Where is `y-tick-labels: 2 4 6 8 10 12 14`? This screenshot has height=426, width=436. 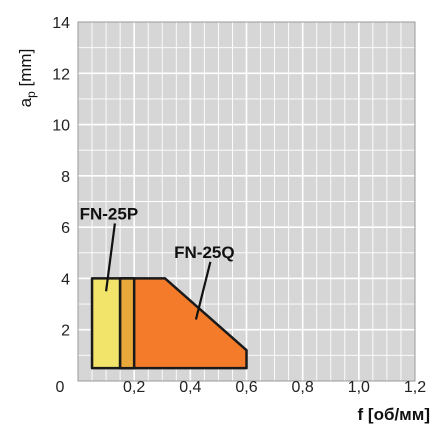
y-tick-labels: 2 4 6 8 10 12 14 is located at coordinates (61, 177).